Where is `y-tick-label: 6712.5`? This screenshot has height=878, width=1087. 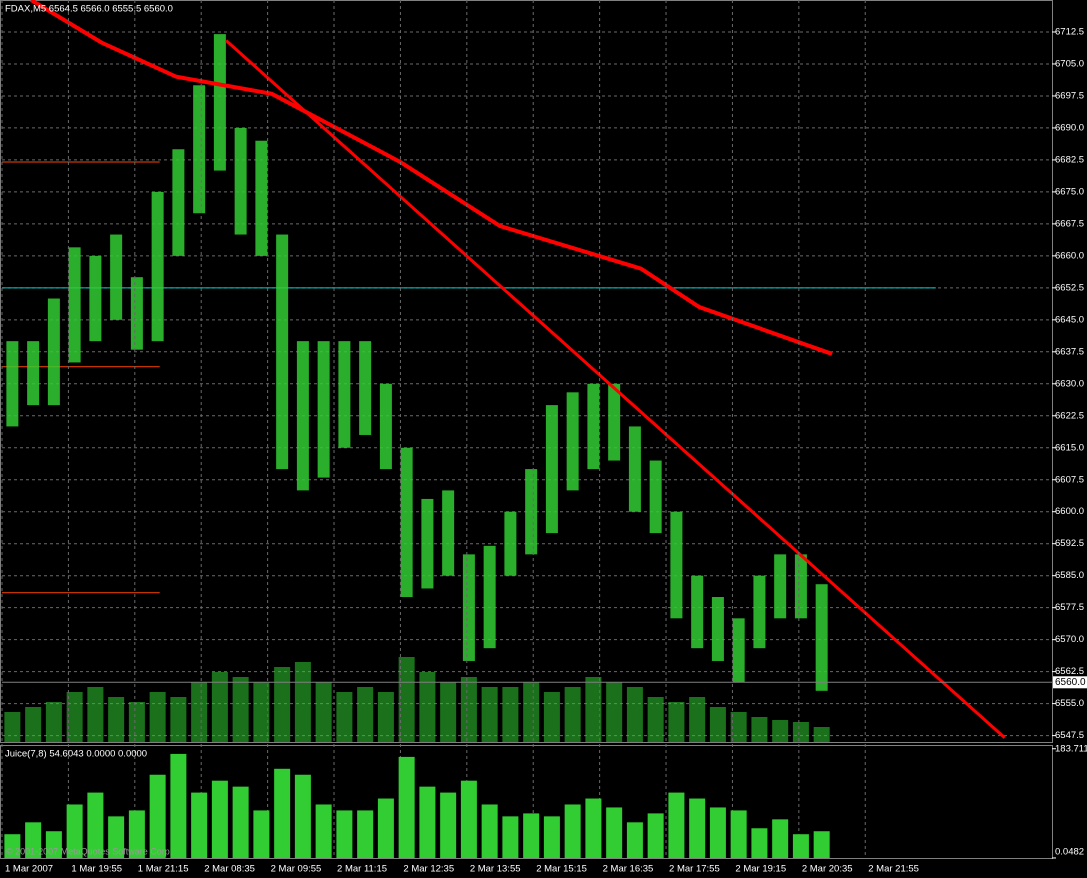 y-tick-label: 6712.5 is located at coordinates (1069, 31).